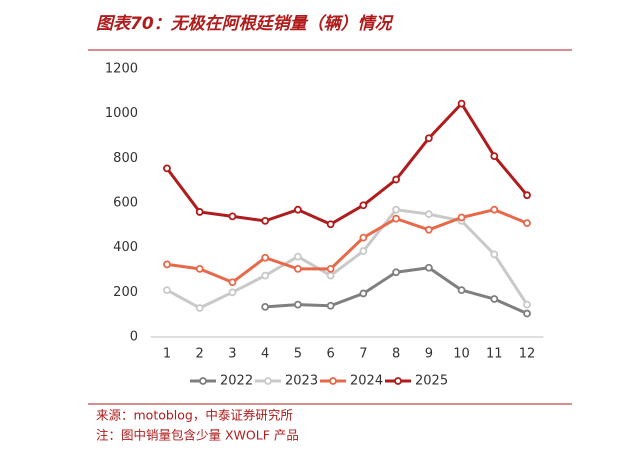 This screenshot has height=459, width=632. I want to click on y-tick-label: 800, so click(125, 158).